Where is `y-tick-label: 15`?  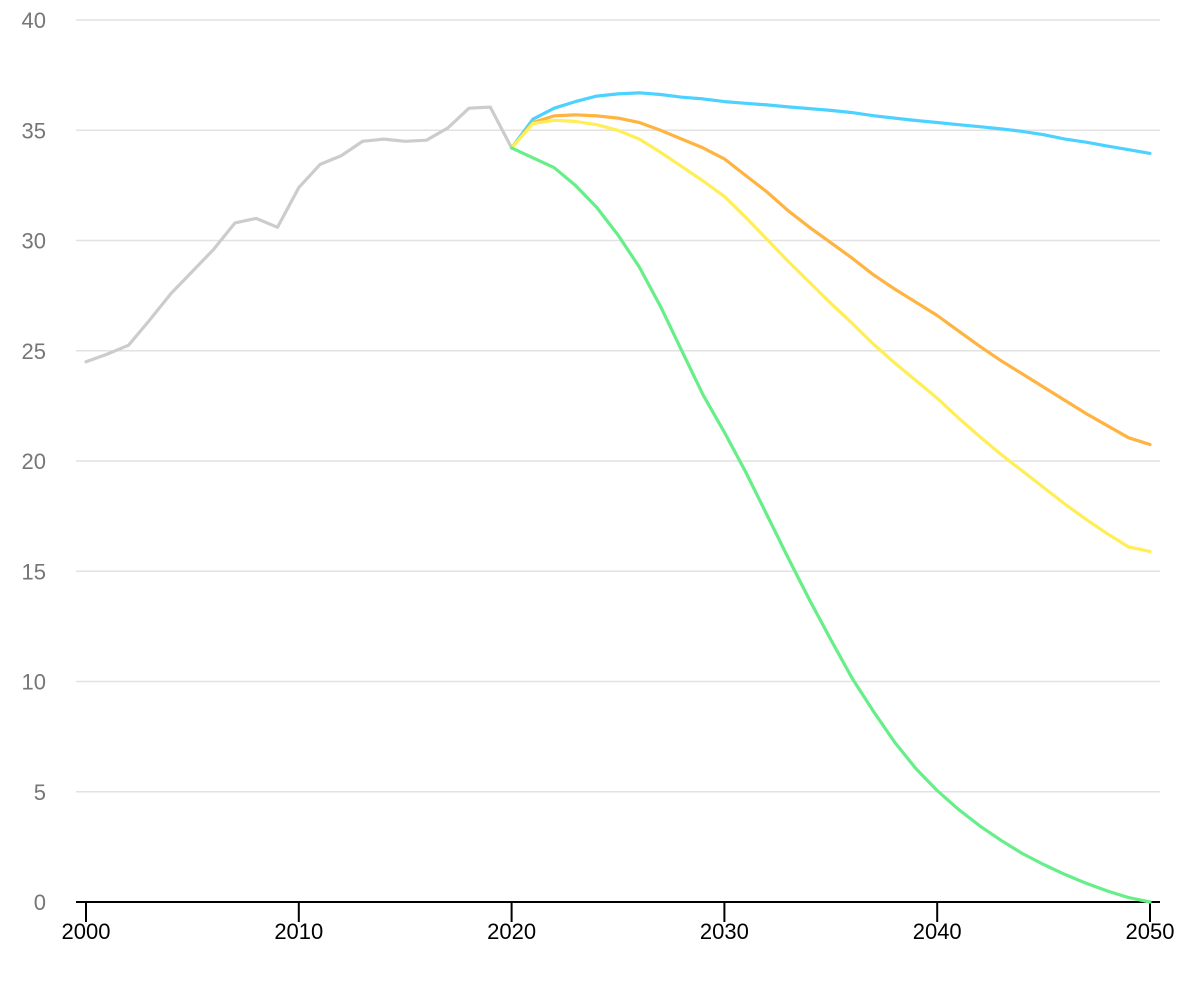
y-tick-label: 15 is located at coordinates (34, 571).